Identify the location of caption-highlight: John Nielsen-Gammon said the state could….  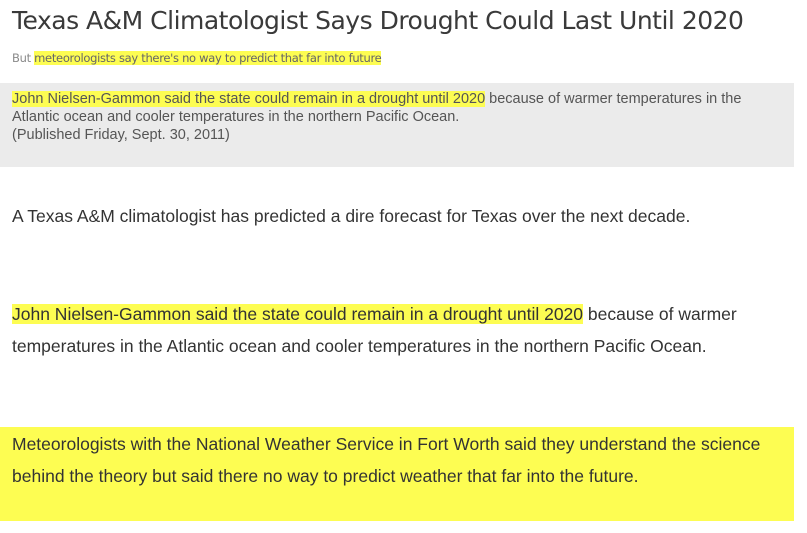
(249, 99).